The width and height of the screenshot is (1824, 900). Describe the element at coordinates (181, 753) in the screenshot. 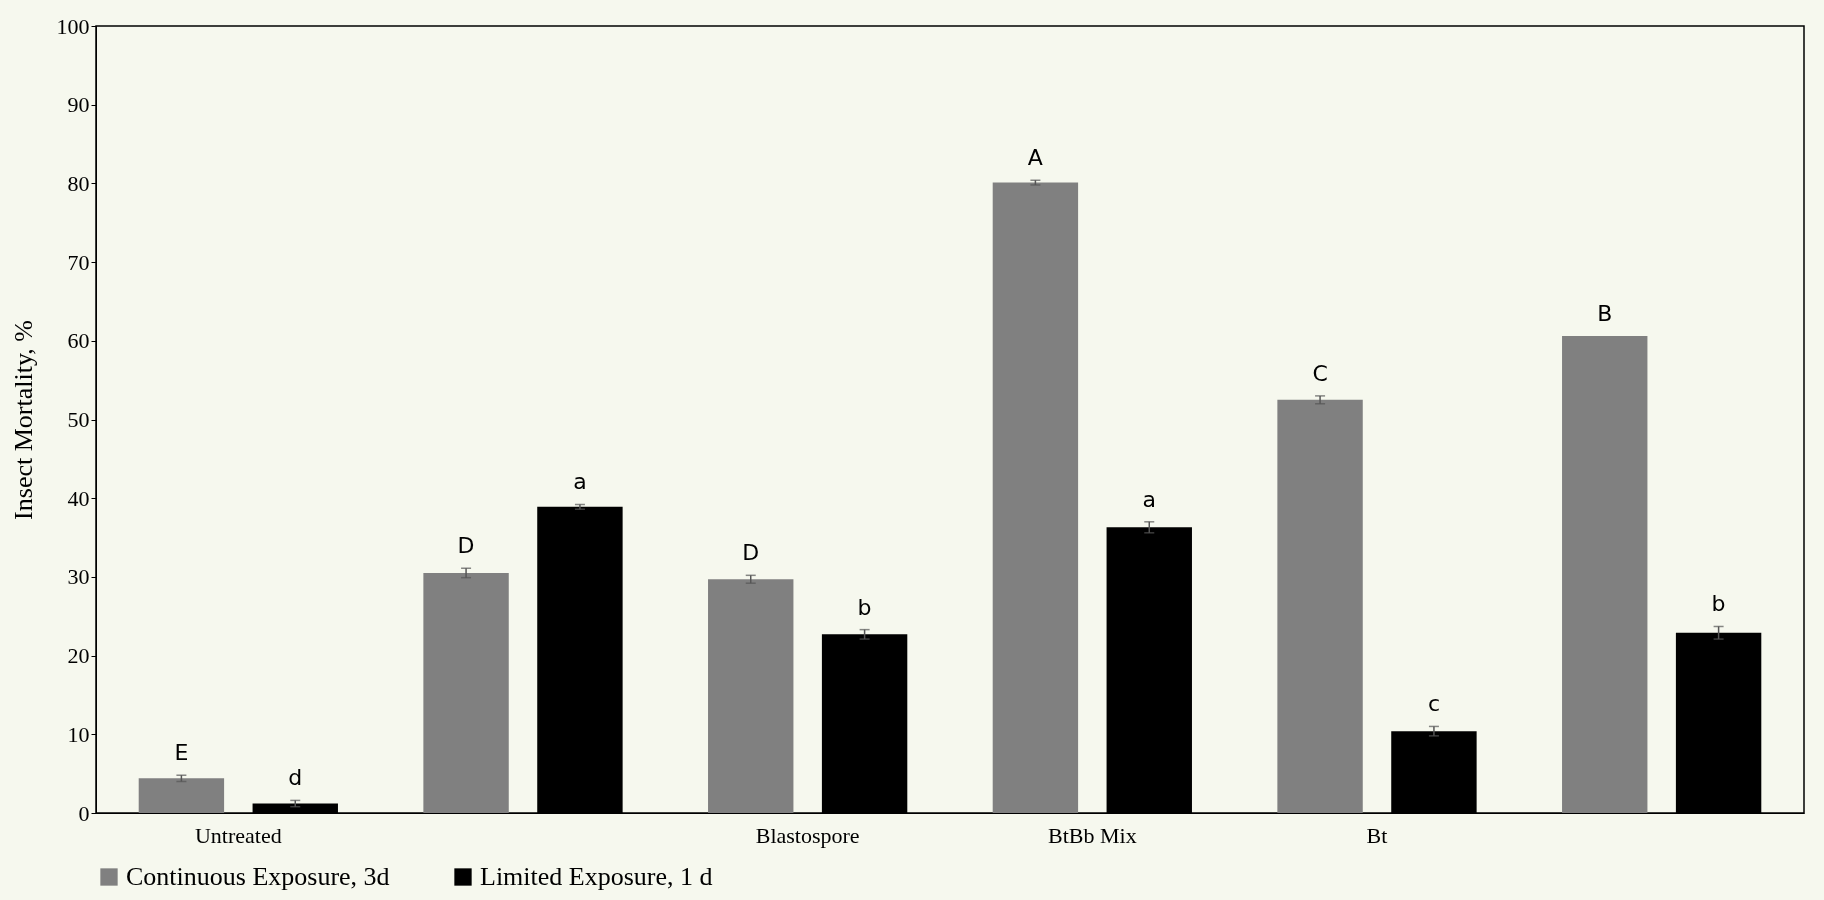

I see `data-label: E` at that location.